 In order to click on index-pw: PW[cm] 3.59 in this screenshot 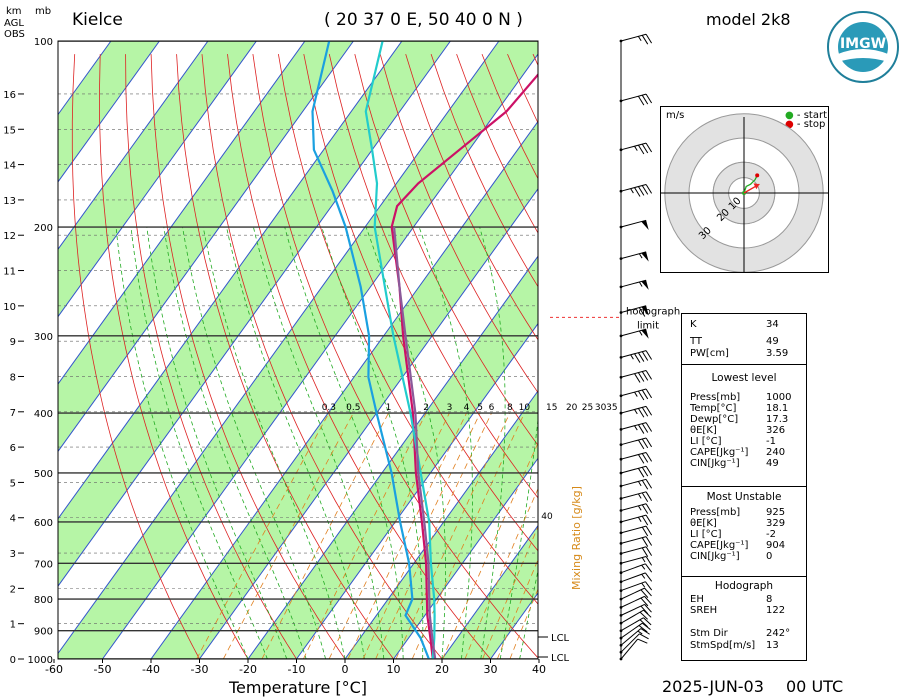, I will do `click(739, 353)`.